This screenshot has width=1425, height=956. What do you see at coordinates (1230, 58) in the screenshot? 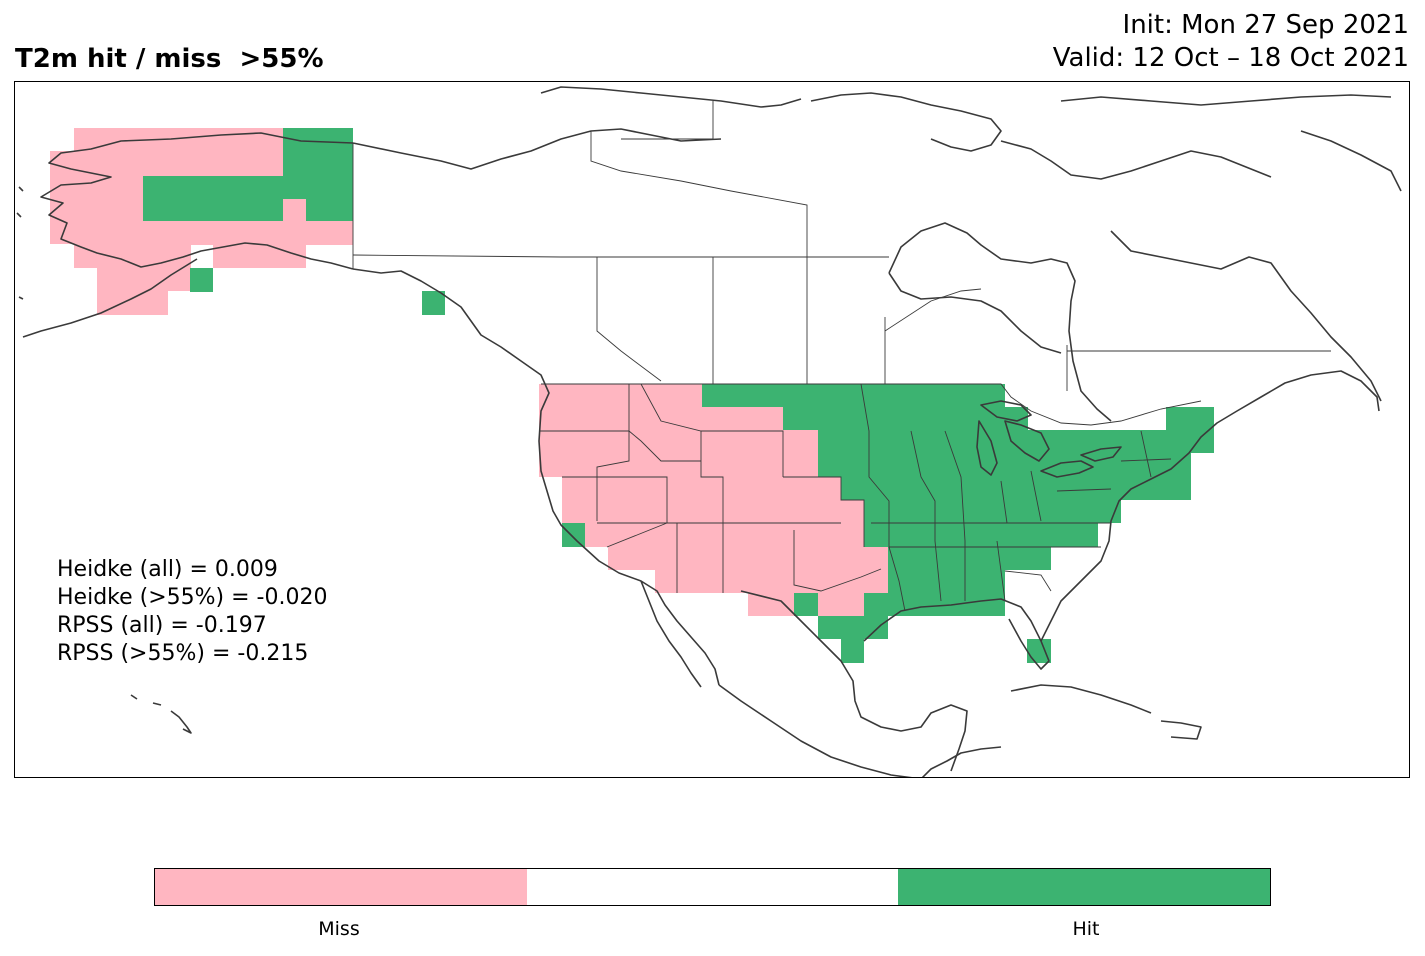
I see `valid-range: Valid: 12 Oct – 18 Oct 2021` at bounding box center [1230, 58].